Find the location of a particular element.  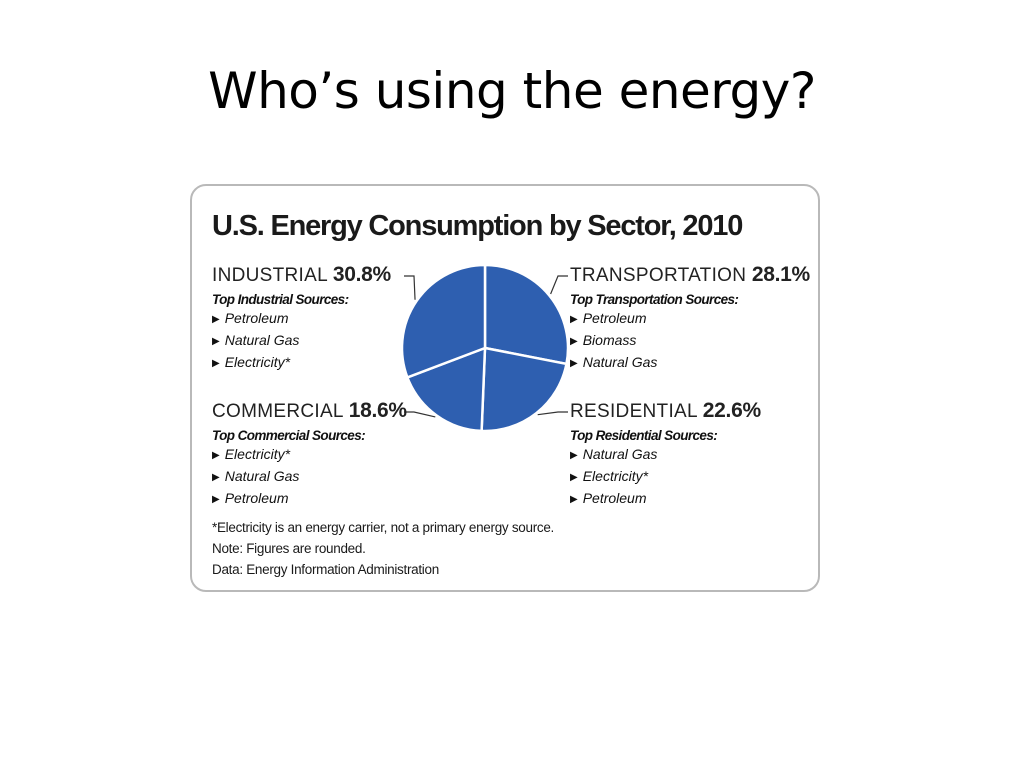

sector-heading: COMMERCIAL 18.6% is located at coordinates (309, 411).